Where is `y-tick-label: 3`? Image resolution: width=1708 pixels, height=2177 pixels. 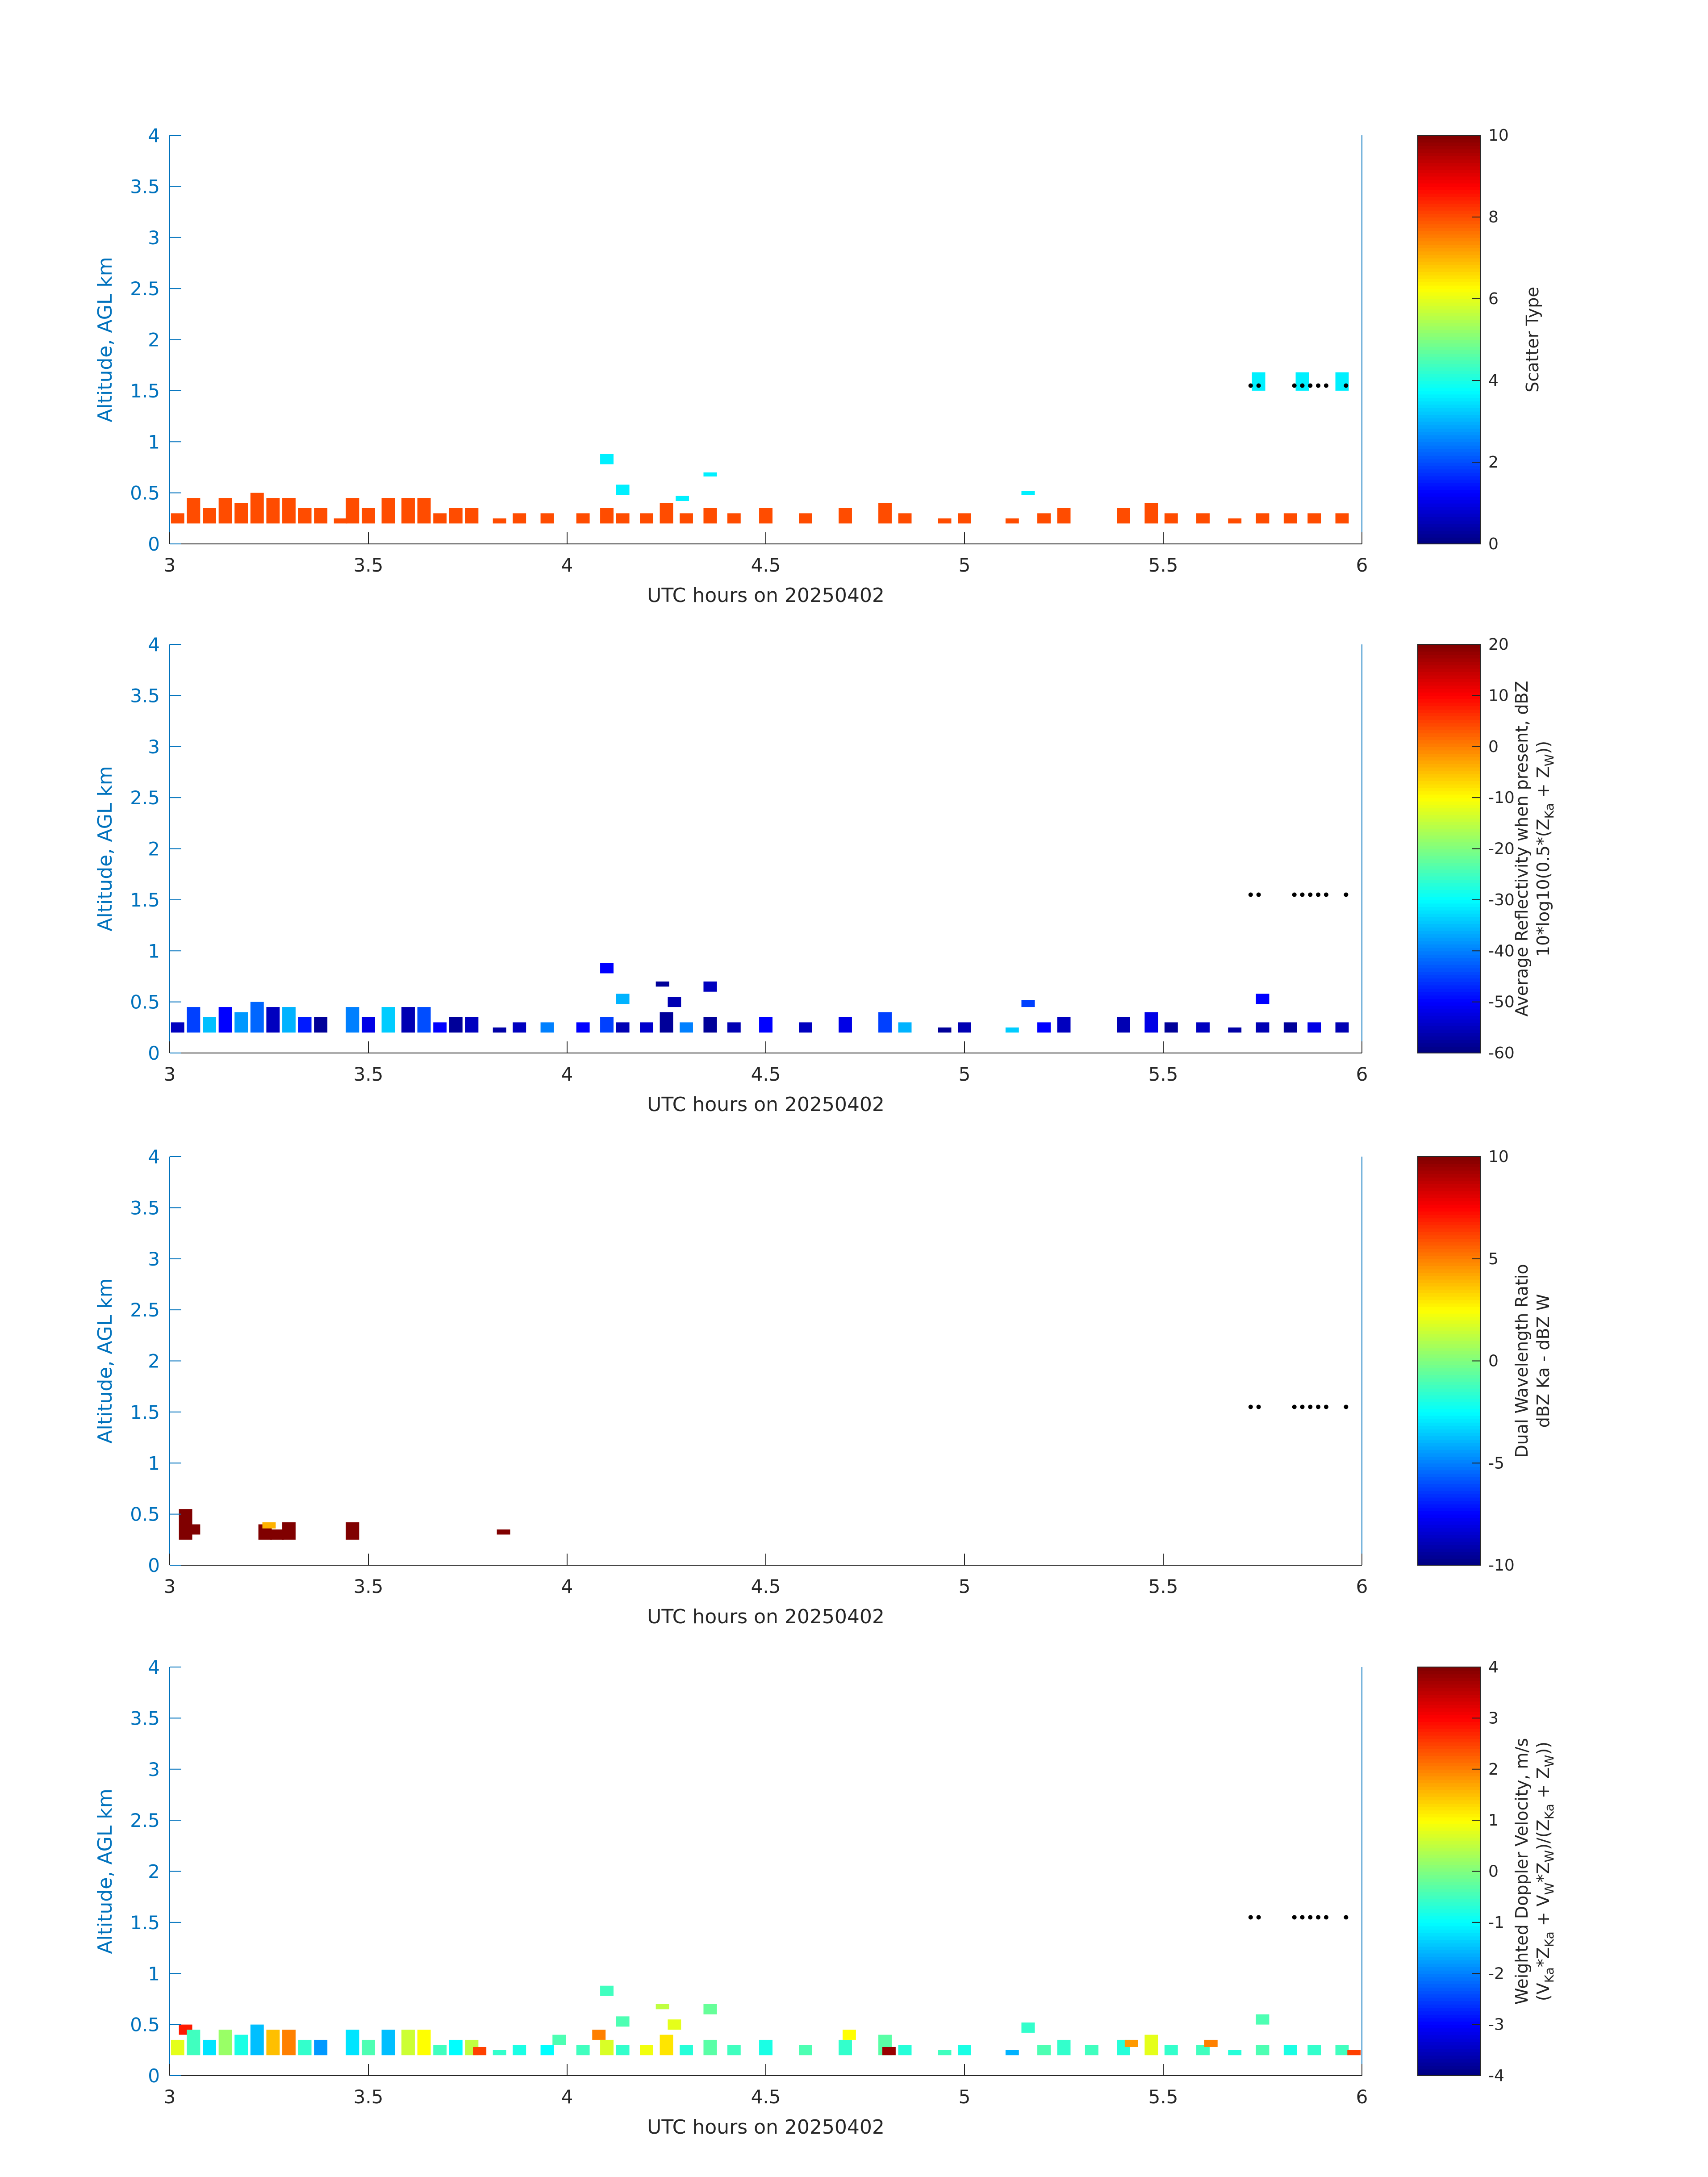 y-tick-label: 3 is located at coordinates (154, 747).